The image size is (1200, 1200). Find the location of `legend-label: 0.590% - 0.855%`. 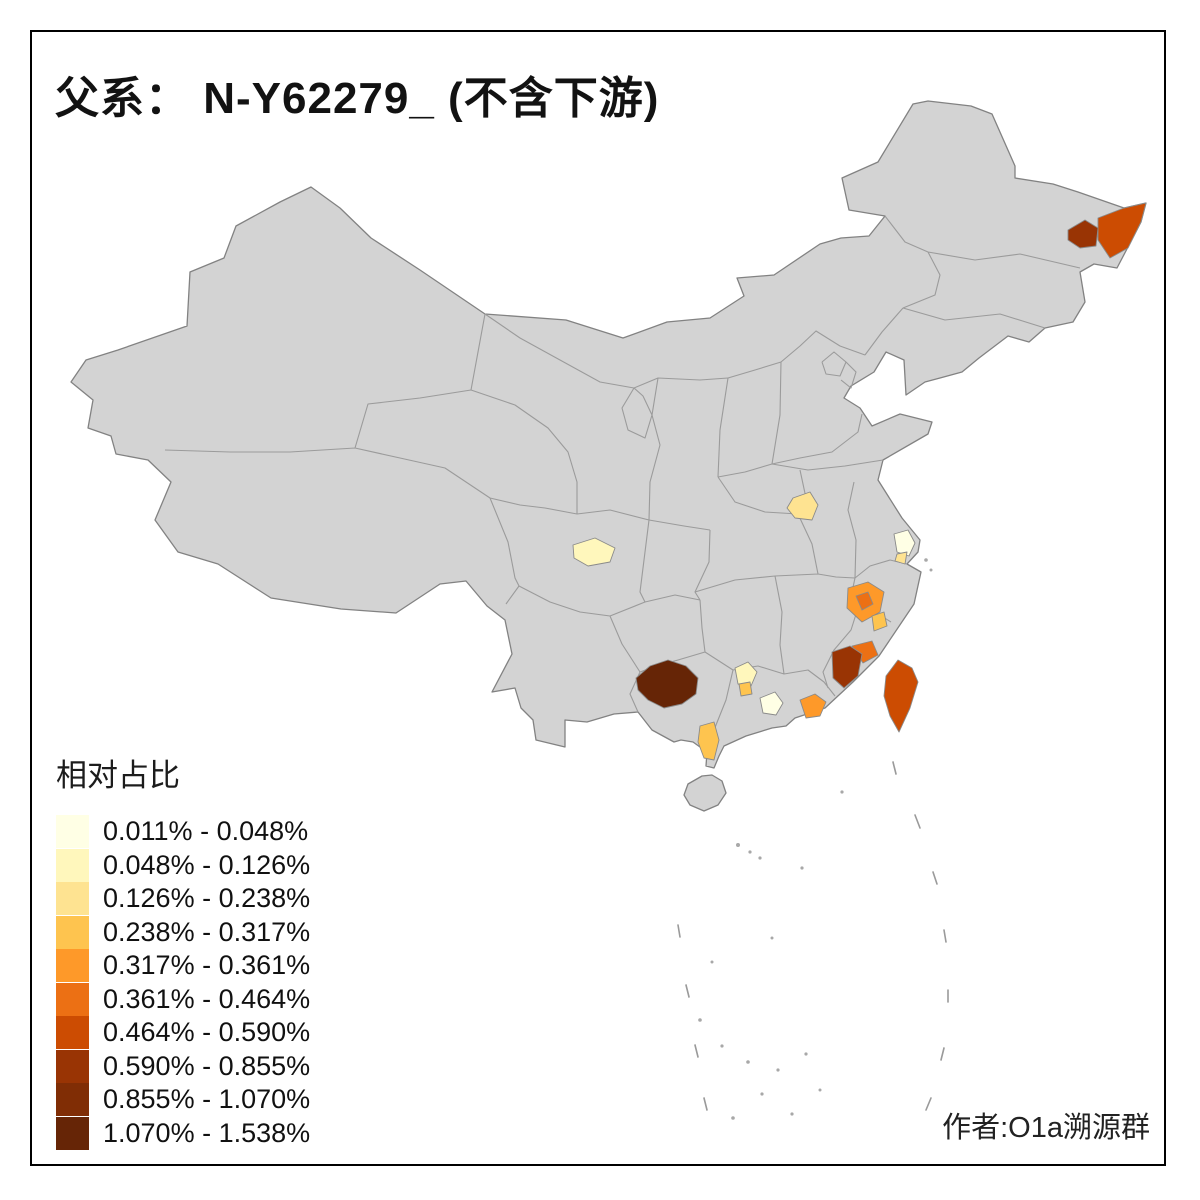

legend-label: 0.590% - 0.855% is located at coordinates (207, 1065).